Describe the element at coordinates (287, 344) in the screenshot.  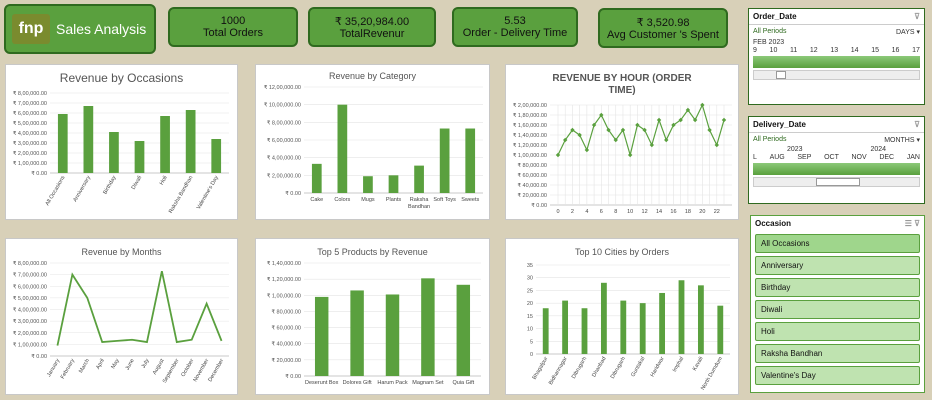
I see `y-tick-label: ₹ 40,000.00` at that location.